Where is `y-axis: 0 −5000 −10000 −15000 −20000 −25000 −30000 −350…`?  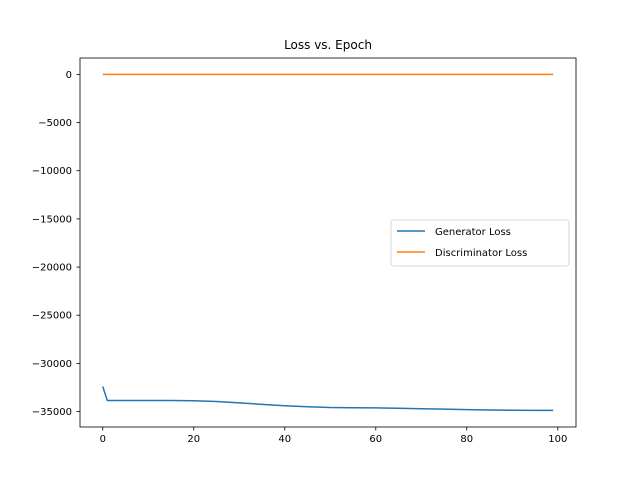
y-axis: 0 −5000 −10000 −15000 −20000 −25000 −30000 −350… is located at coordinates (56, 244).